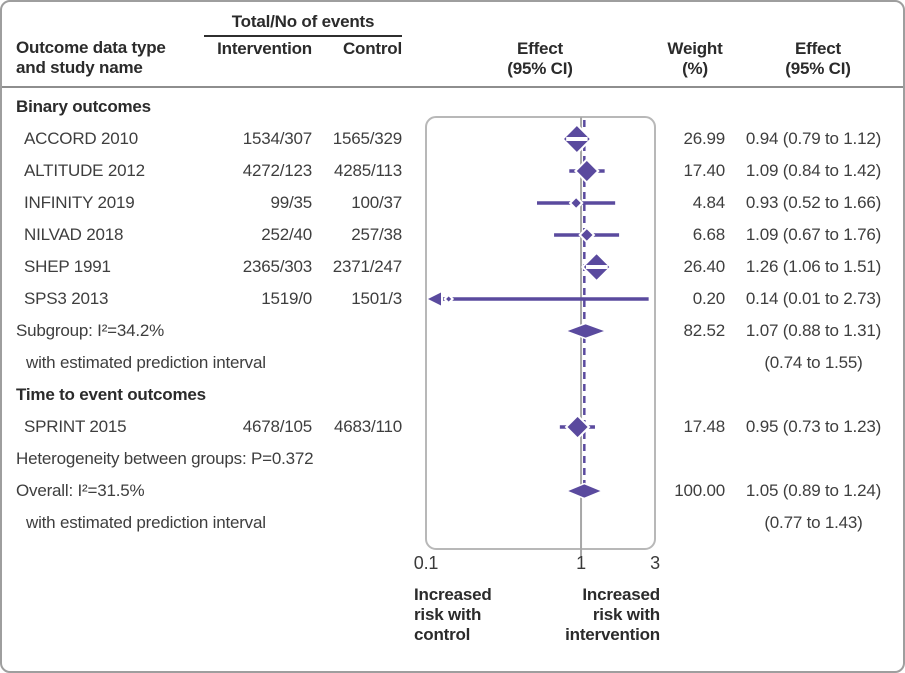 This screenshot has width=905, height=673. Describe the element at coordinates (813, 490) in the screenshot. I see `effect-ci-cell: 1.05 (0.89 to 1.24)` at that location.